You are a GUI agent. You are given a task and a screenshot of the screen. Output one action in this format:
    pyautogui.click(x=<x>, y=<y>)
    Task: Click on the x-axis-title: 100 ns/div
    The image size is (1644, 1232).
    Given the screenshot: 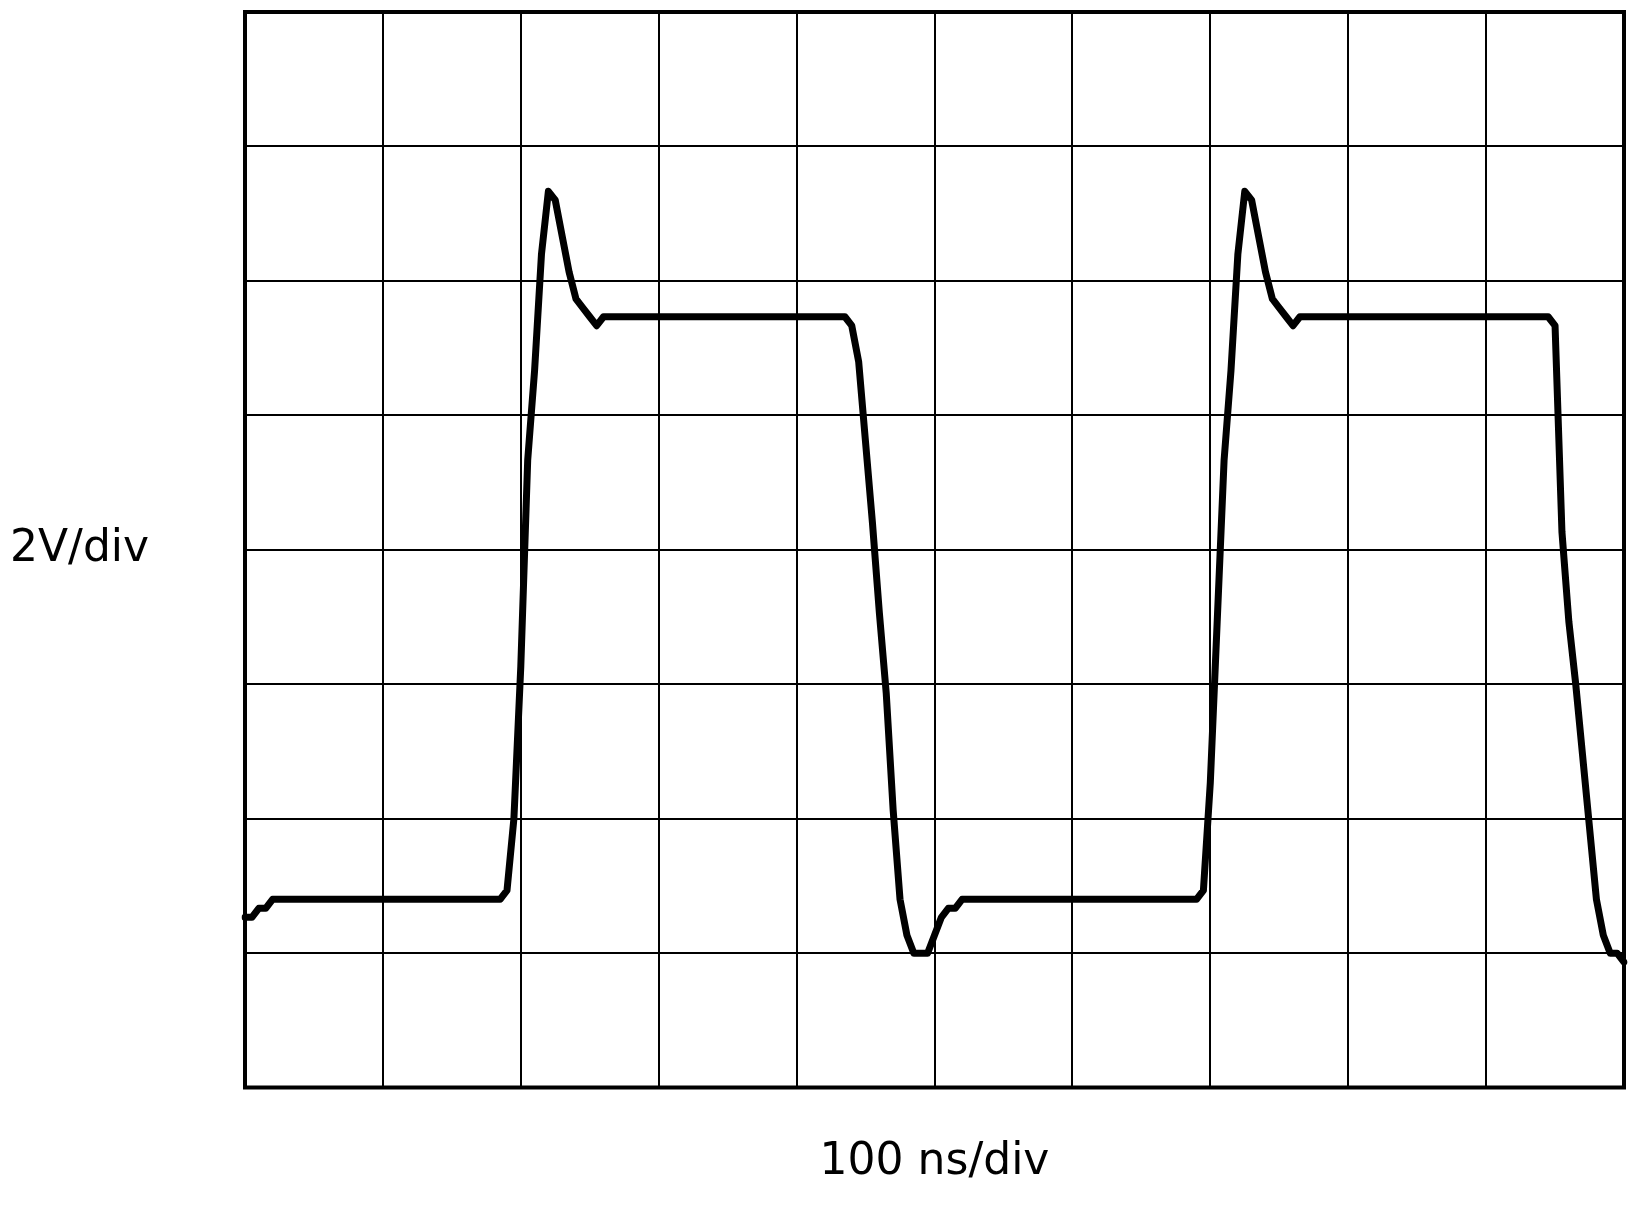 What is the action you would take?
    pyautogui.click(x=934, y=1159)
    